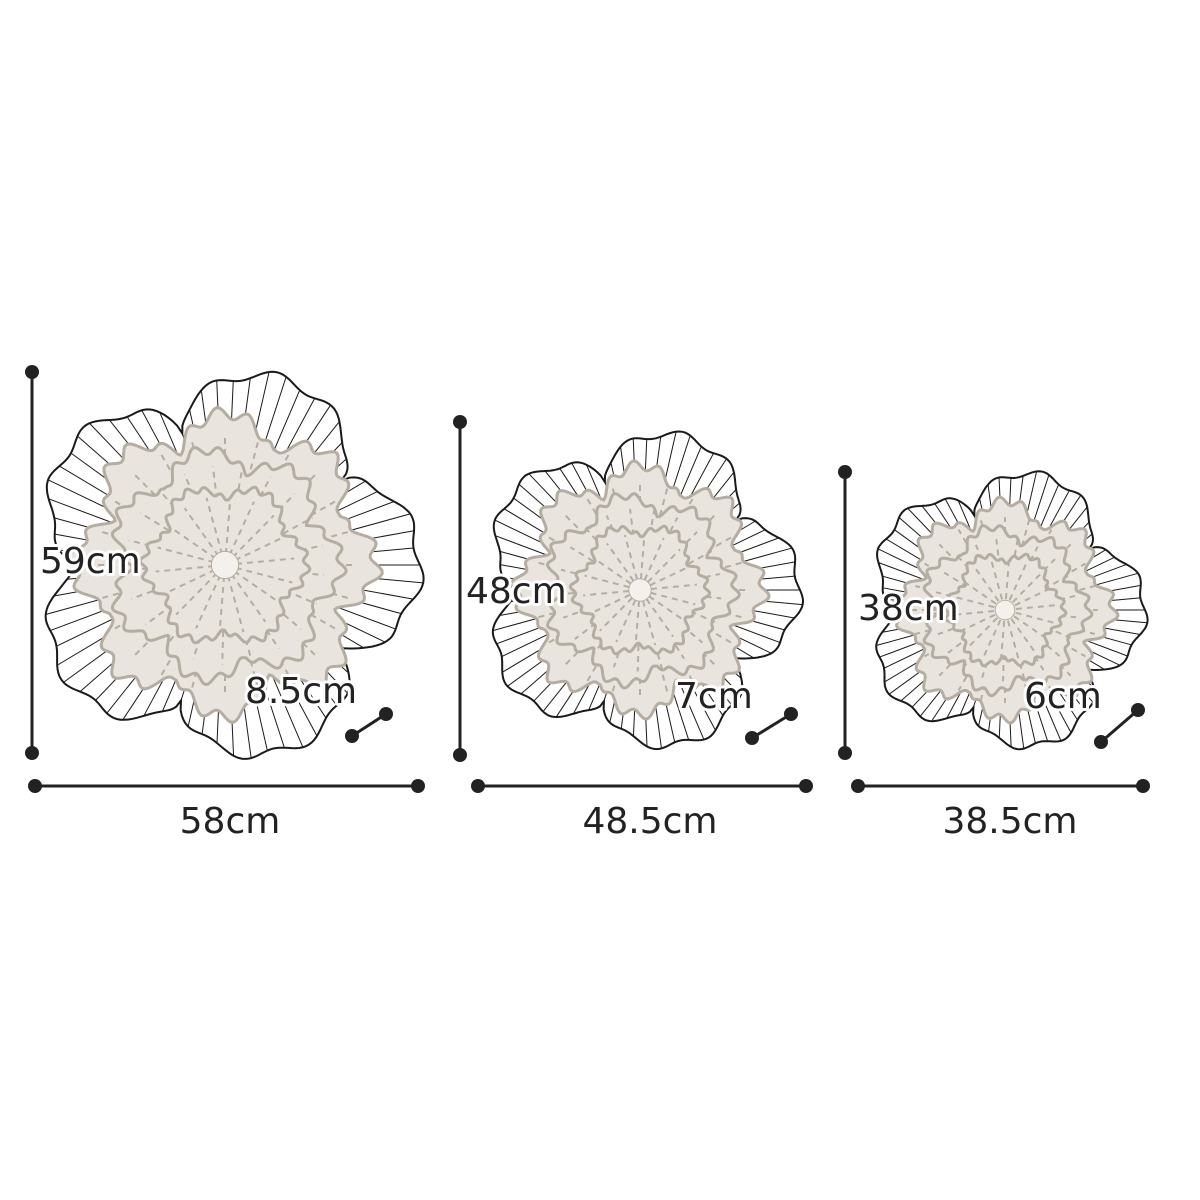 The width and height of the screenshot is (1200, 1200). I want to click on dimension-lines-medium, so click(633, 604).